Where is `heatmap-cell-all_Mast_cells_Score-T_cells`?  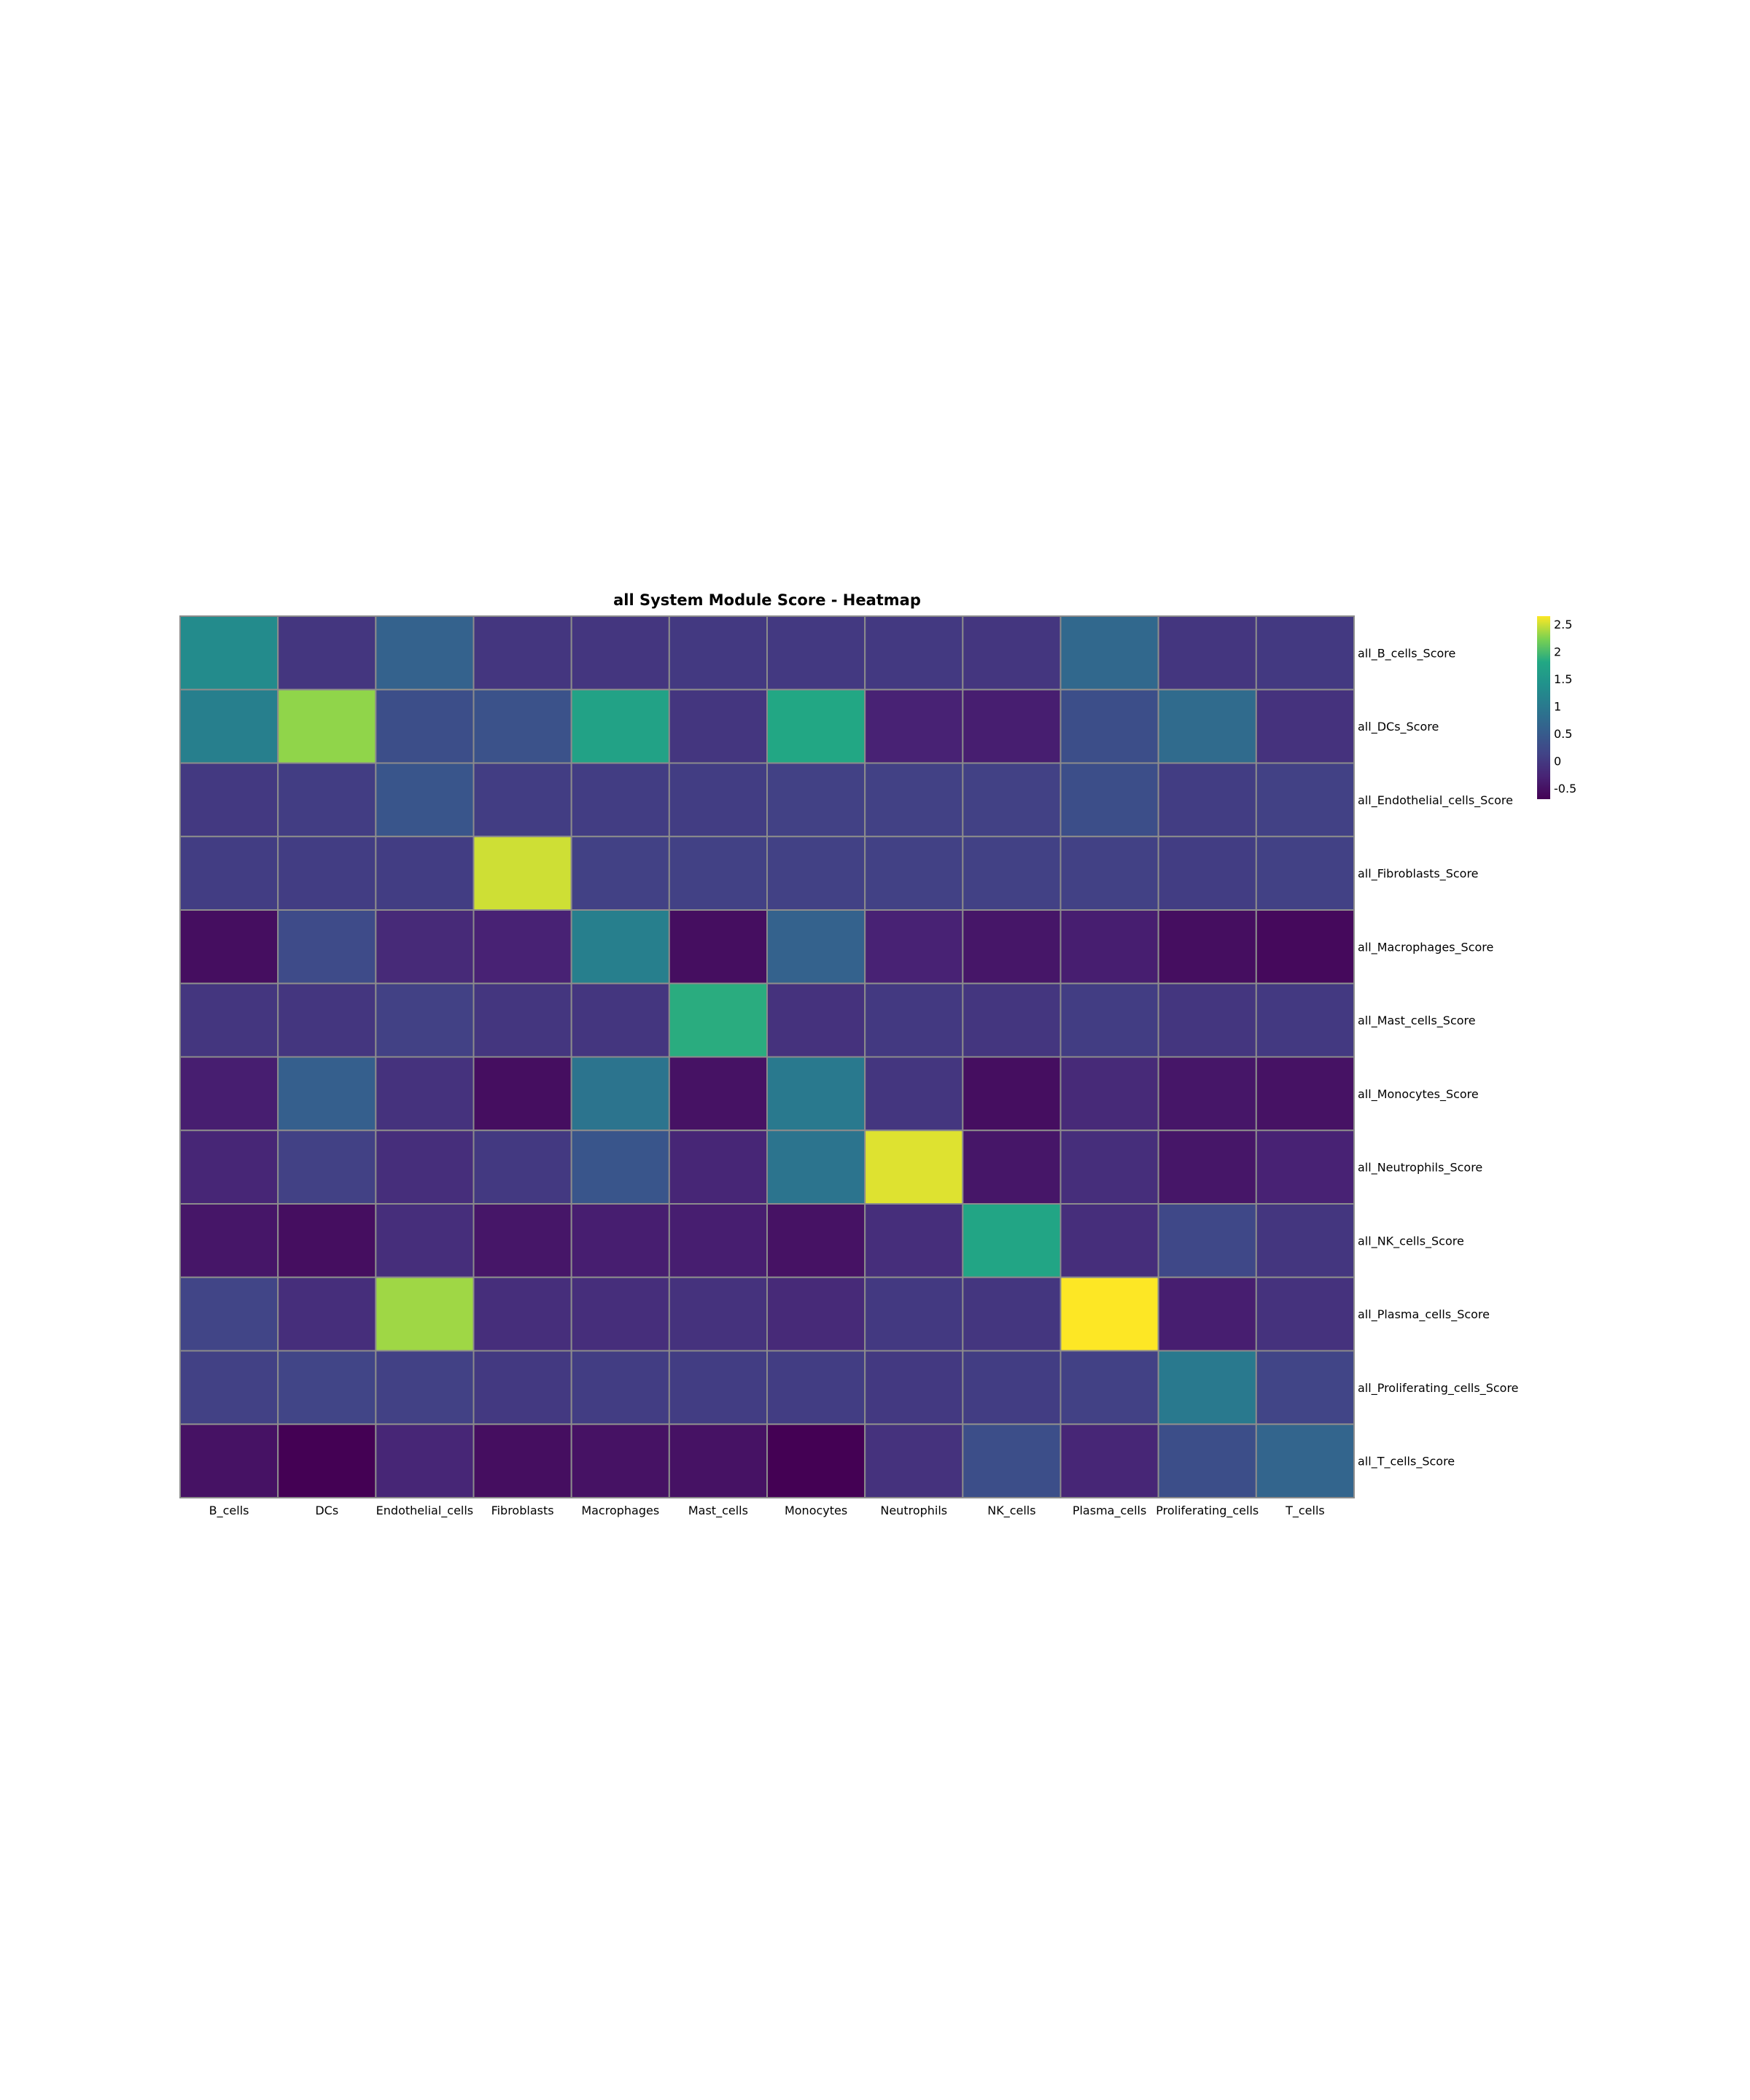 heatmap-cell-all_Mast_cells_Score-T_cells is located at coordinates (1305, 1020).